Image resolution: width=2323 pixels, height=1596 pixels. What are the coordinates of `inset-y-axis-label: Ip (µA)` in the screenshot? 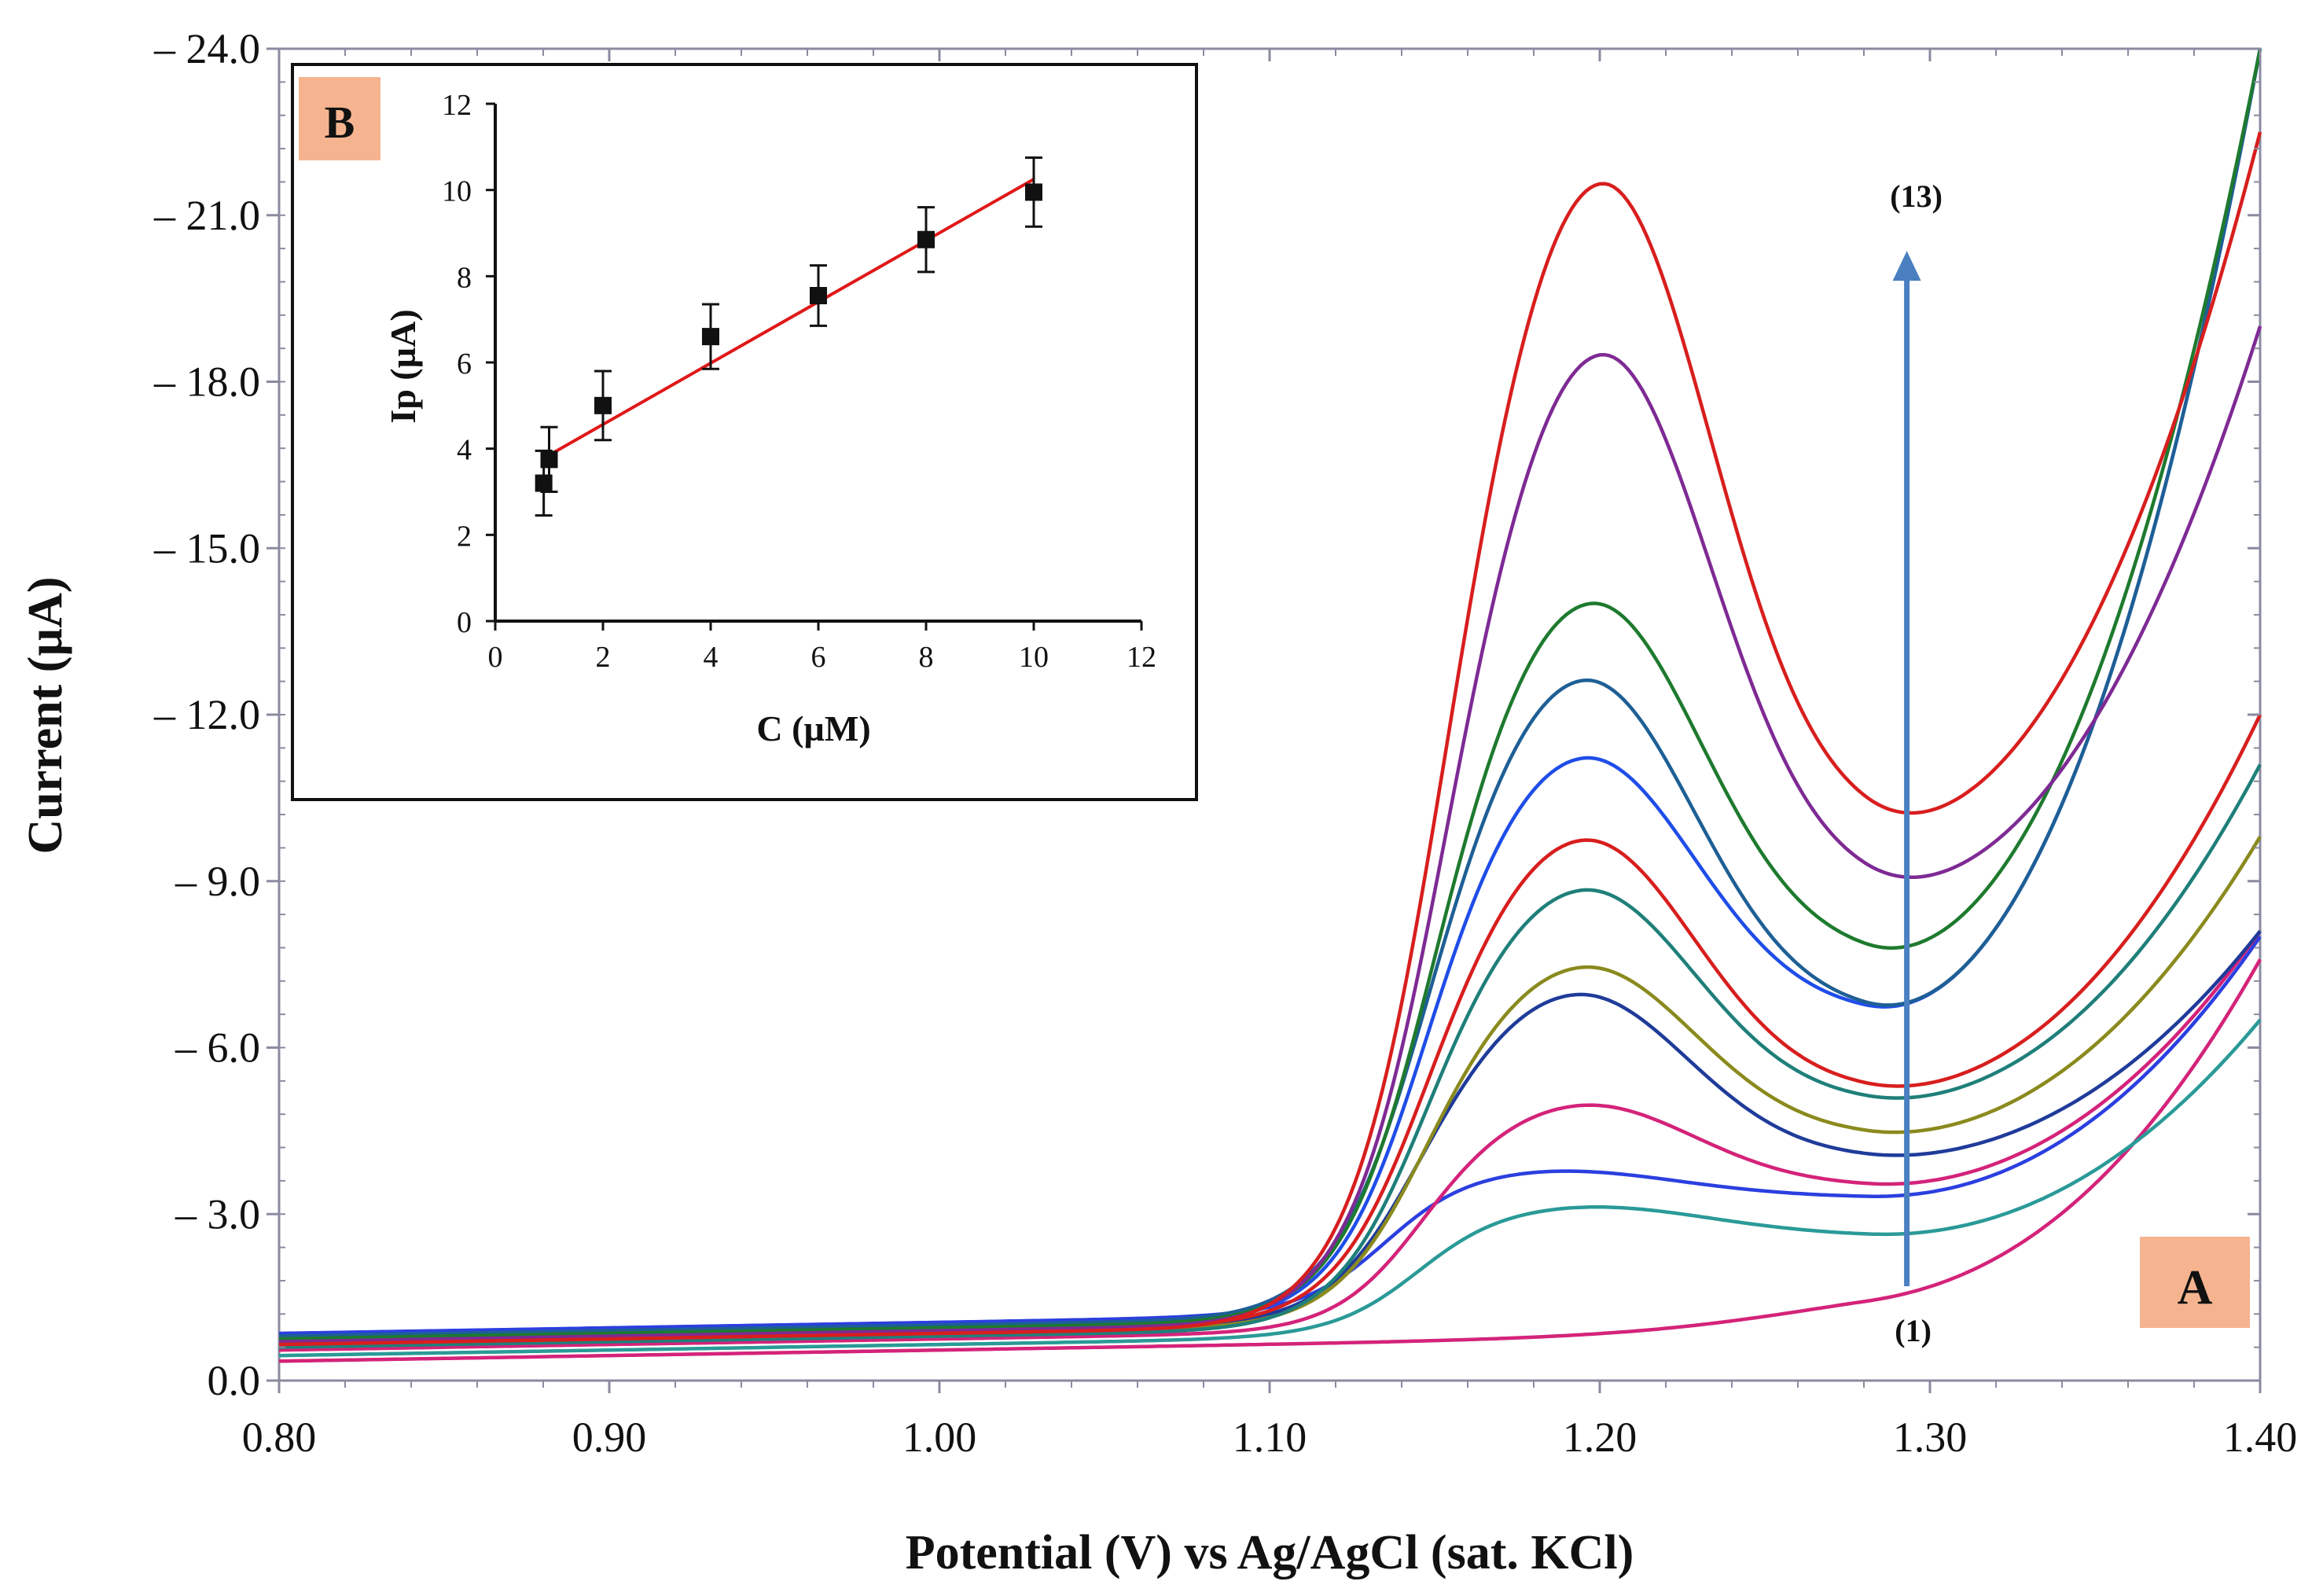 It's located at (403, 366).